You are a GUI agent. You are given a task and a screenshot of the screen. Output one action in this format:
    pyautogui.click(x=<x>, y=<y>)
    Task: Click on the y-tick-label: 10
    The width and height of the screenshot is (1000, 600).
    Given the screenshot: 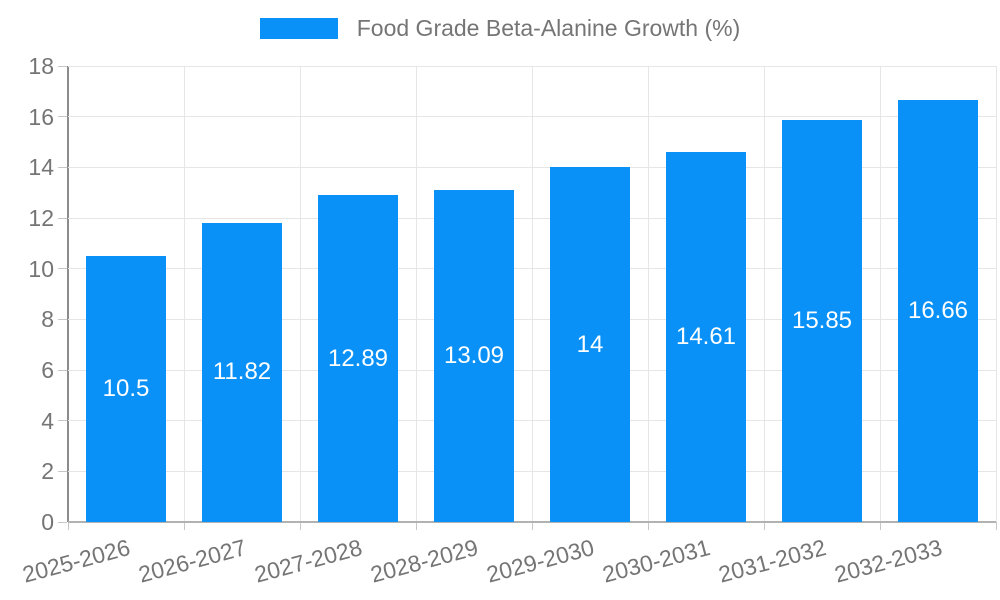 What is the action you would take?
    pyautogui.click(x=41, y=268)
    